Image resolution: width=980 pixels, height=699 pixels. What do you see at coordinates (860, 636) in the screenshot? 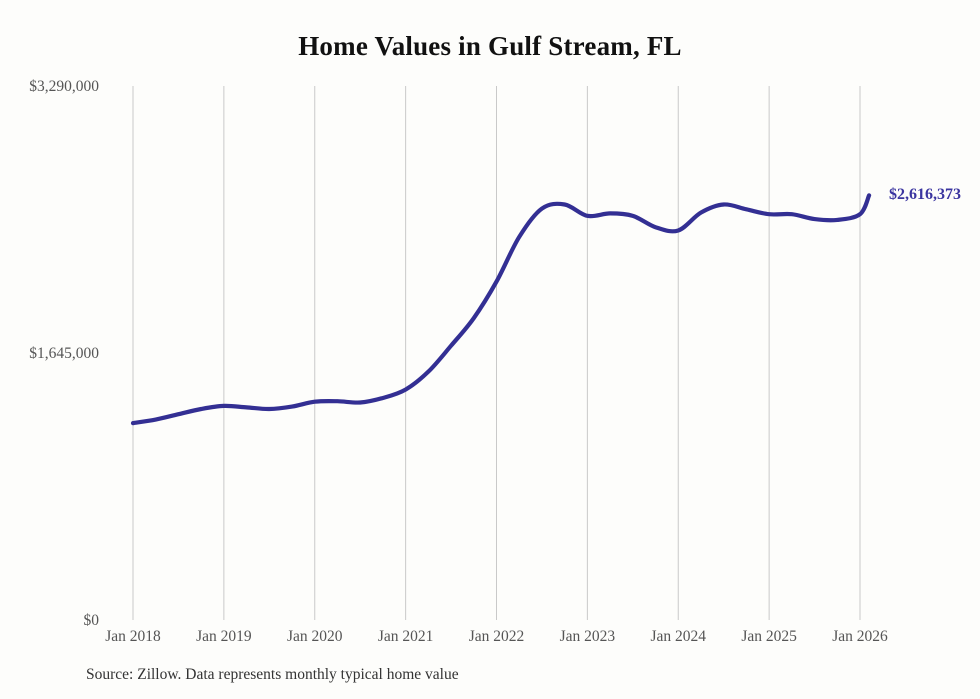
I see `x-tick-label-jan-2026: Jan 2026` at bounding box center [860, 636].